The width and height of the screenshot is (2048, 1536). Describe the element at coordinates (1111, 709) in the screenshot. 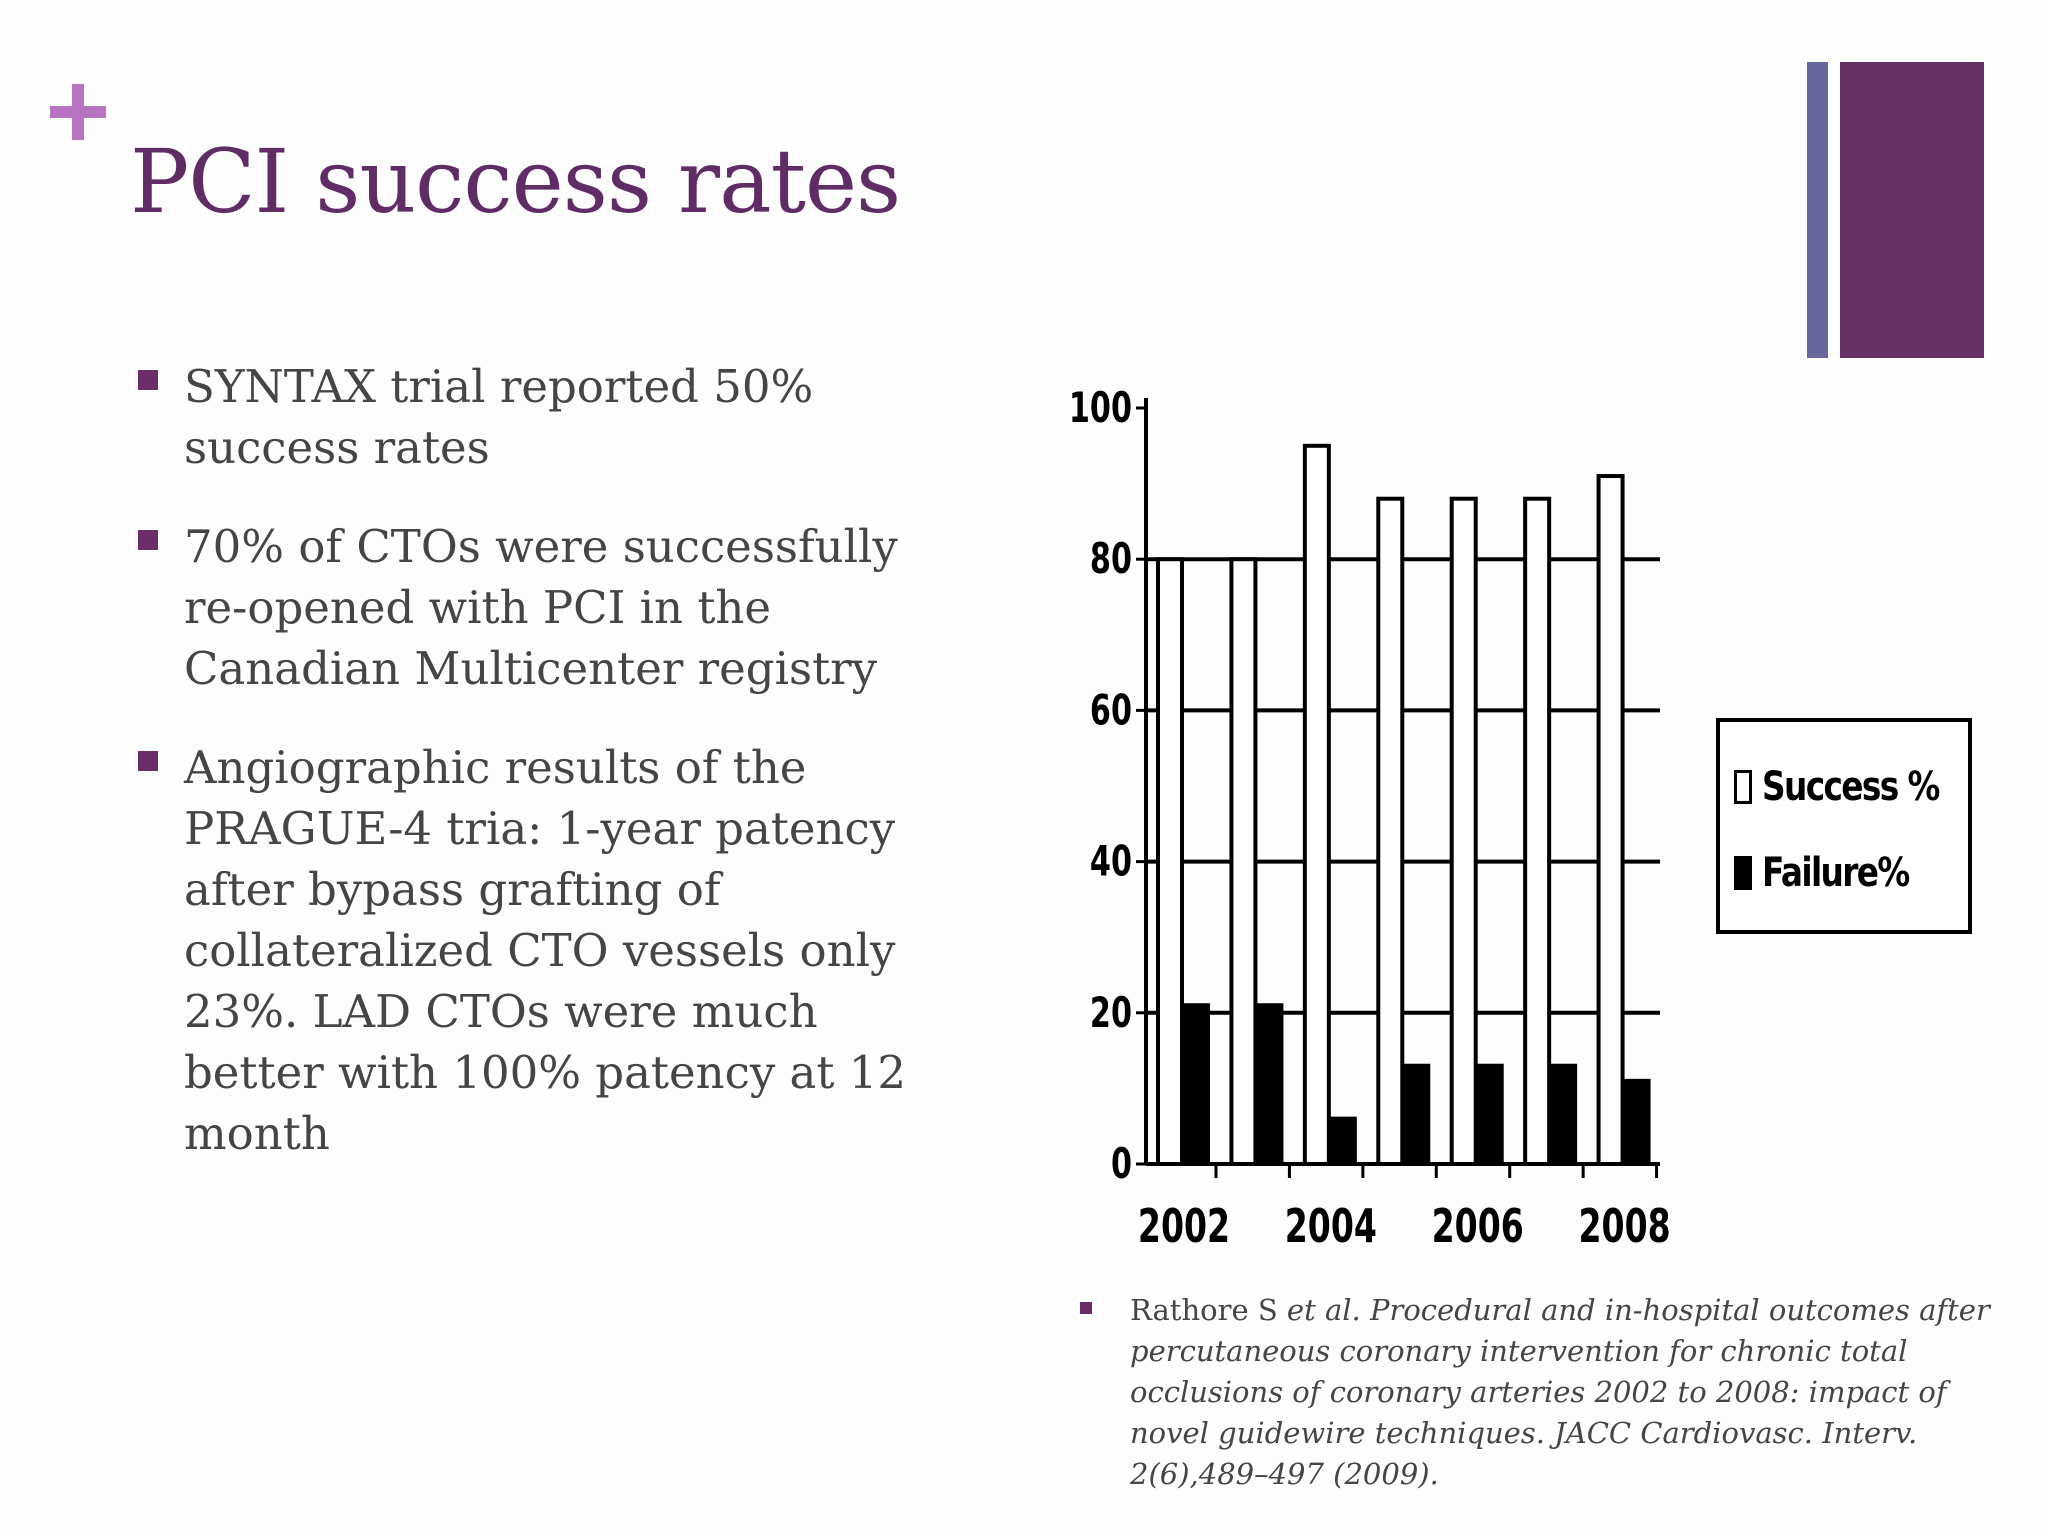

I see `y-tick-label: 60` at that location.